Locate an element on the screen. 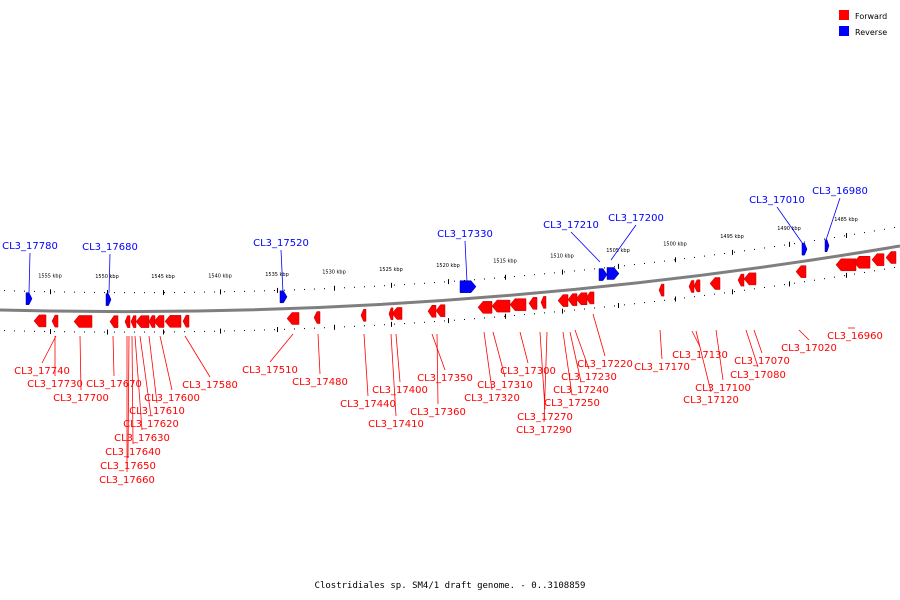  forward-gene-label: CL3_17080 is located at coordinates (758, 375).